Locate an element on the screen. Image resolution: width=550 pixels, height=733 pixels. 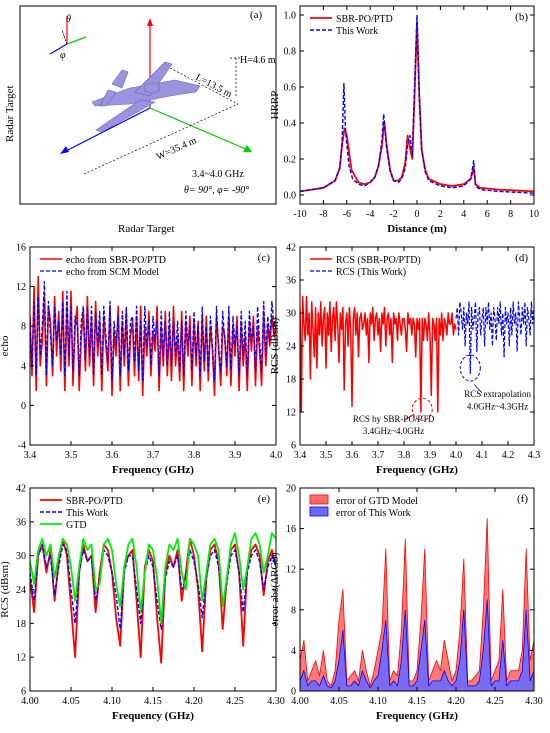
y-tick-label: 42 is located at coordinates (21, 489).